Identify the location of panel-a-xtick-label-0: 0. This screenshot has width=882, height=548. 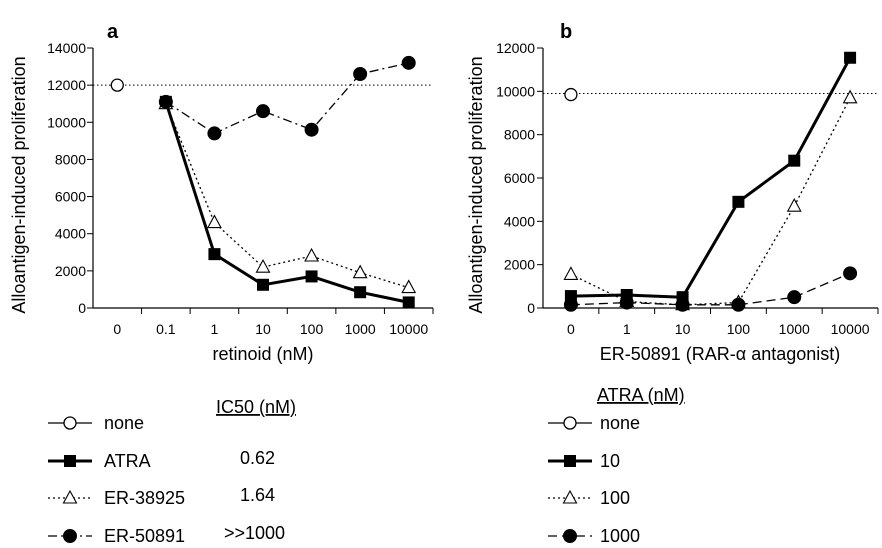
(117, 329).